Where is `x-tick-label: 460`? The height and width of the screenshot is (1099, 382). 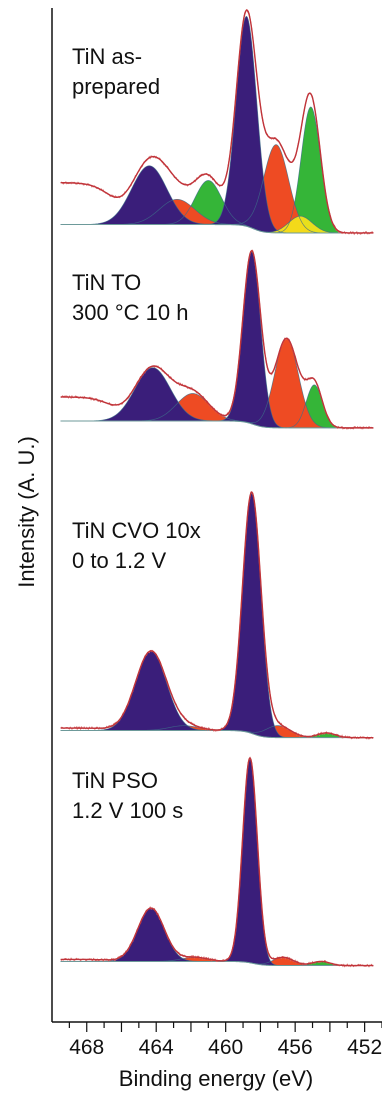
x-tick-label: 460 is located at coordinates (225, 1047).